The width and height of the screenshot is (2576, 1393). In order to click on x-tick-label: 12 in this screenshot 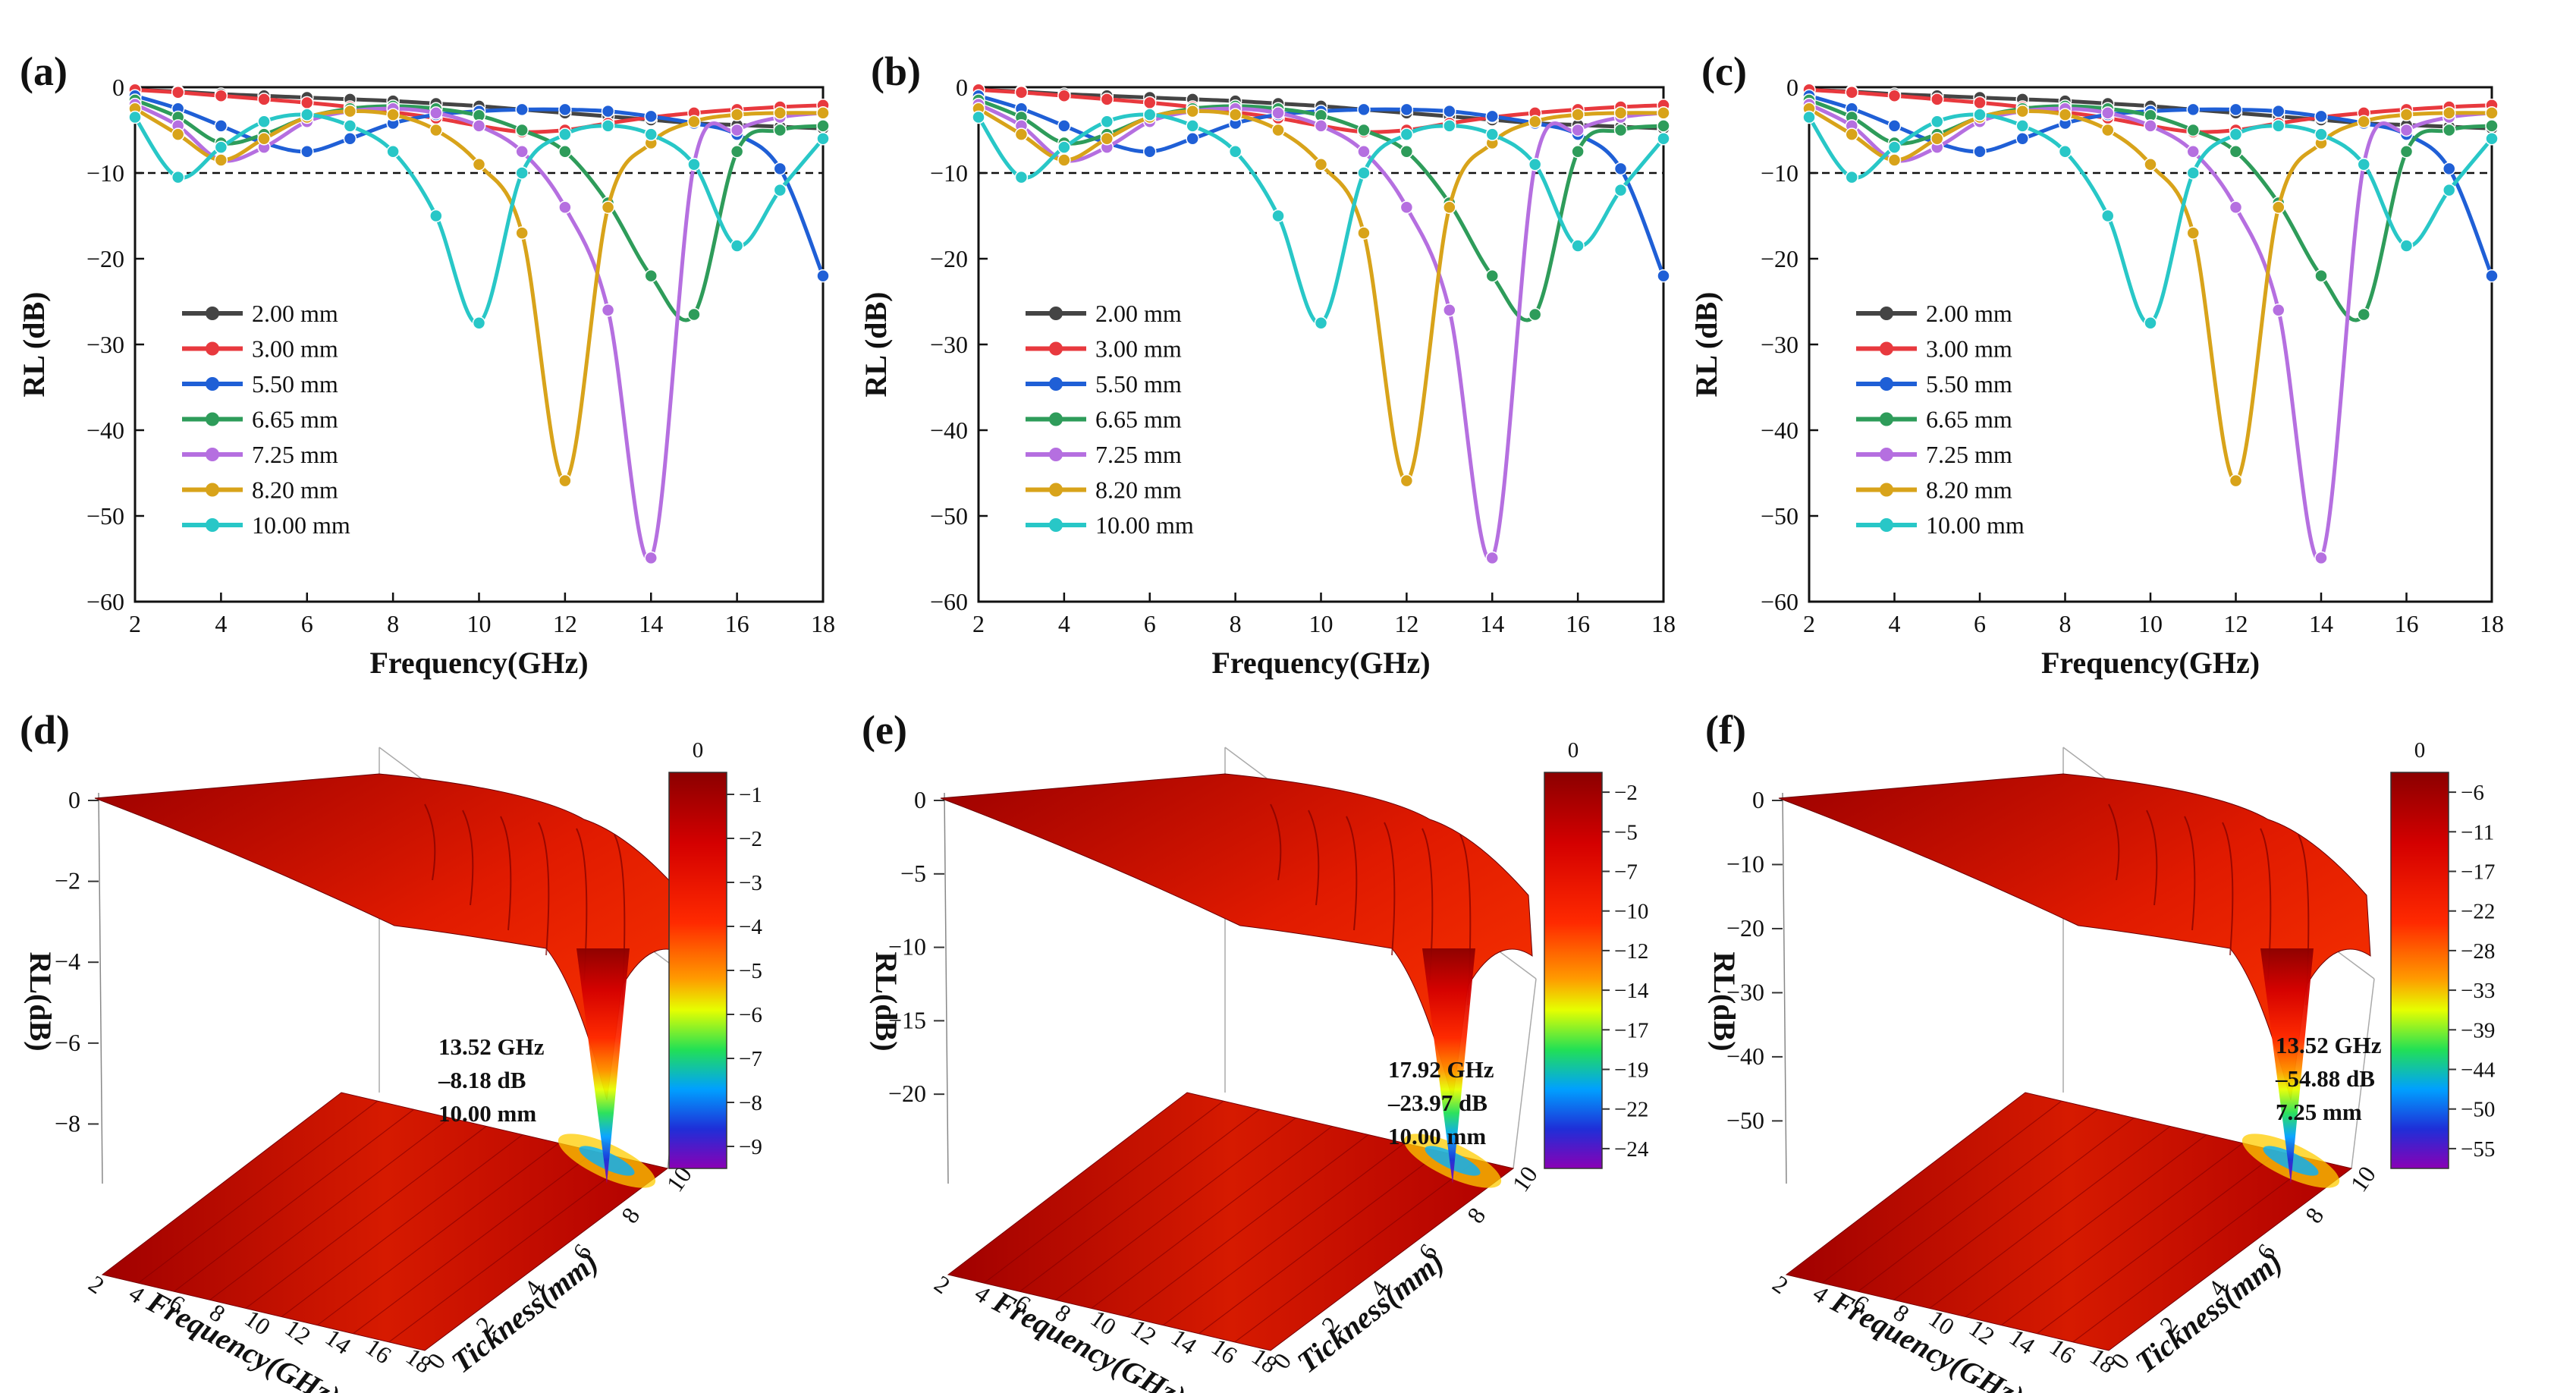, I will do `click(565, 623)`.